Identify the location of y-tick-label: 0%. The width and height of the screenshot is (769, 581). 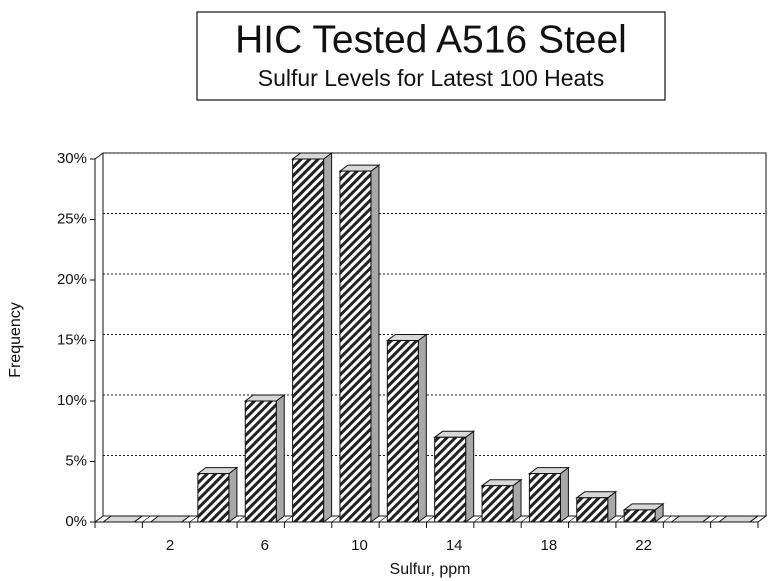
(76, 521).